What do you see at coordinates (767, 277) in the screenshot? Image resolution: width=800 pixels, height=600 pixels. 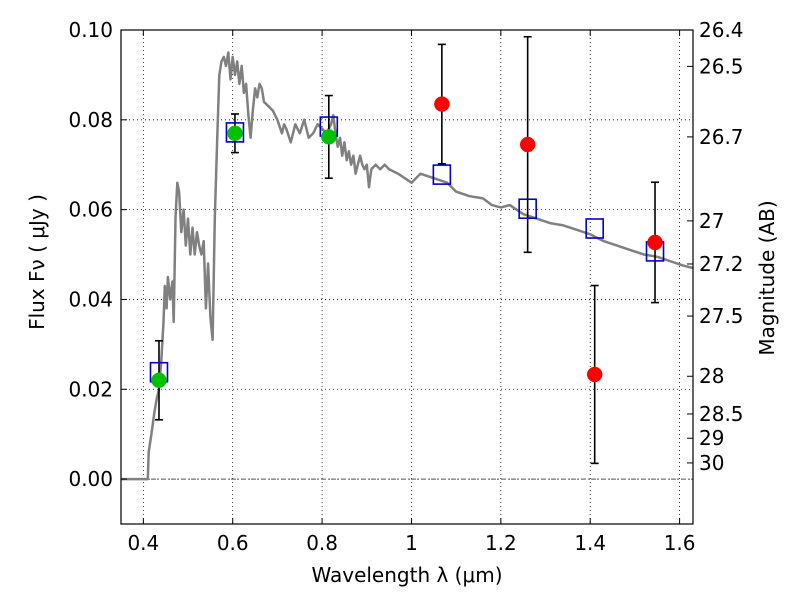 I see `right-y-axis-label: Magnitude (AB)` at bounding box center [767, 277].